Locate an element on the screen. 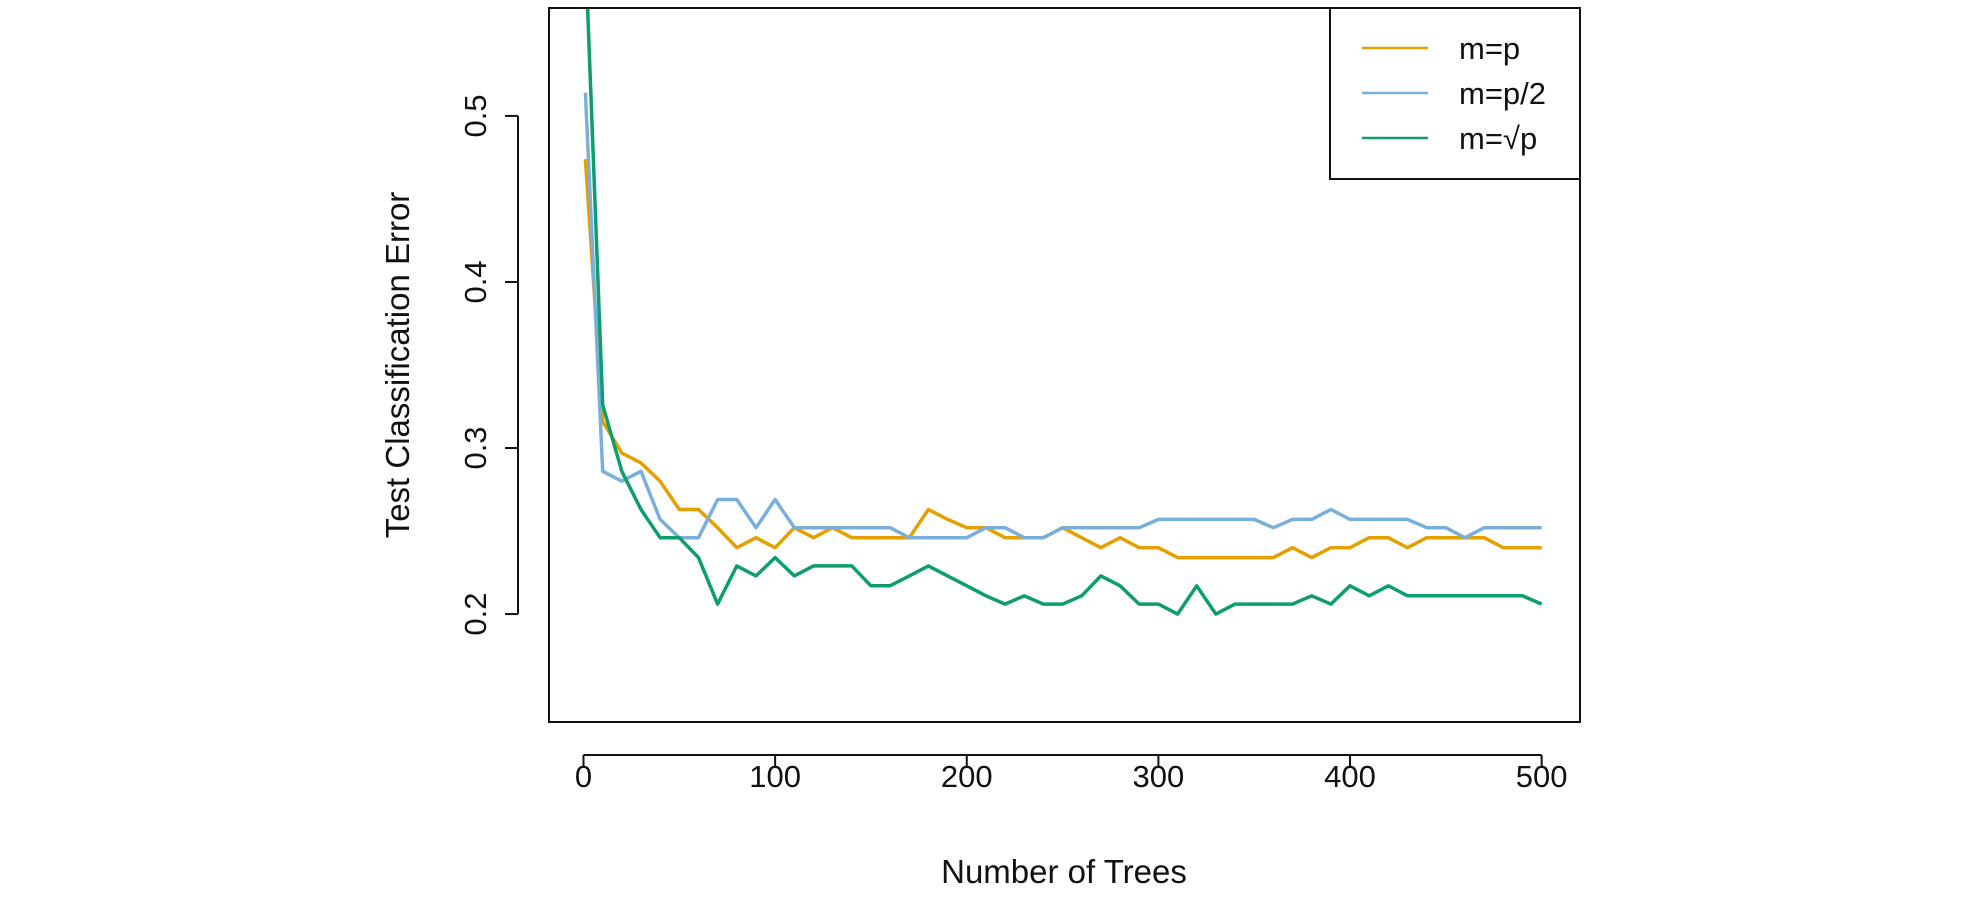 This screenshot has height=917, width=1962. legend: m=p m=p/2 m=√p is located at coordinates (1455, 93).